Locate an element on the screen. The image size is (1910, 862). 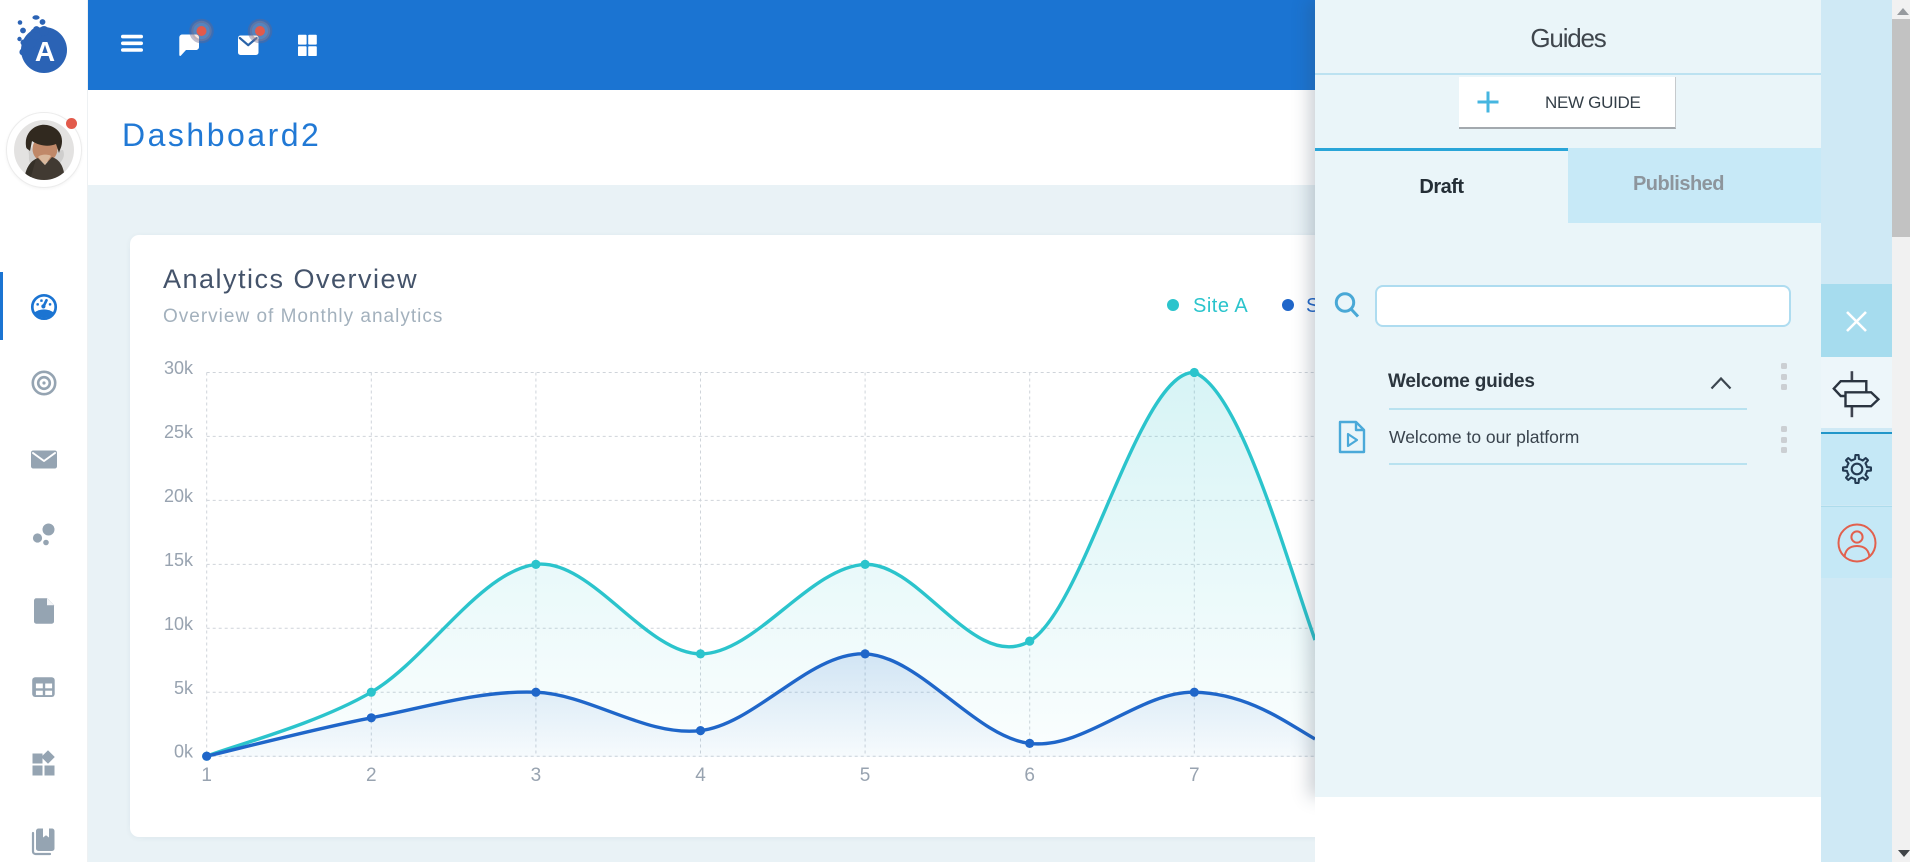
svg-text: 20k is located at coordinates (179, 496).